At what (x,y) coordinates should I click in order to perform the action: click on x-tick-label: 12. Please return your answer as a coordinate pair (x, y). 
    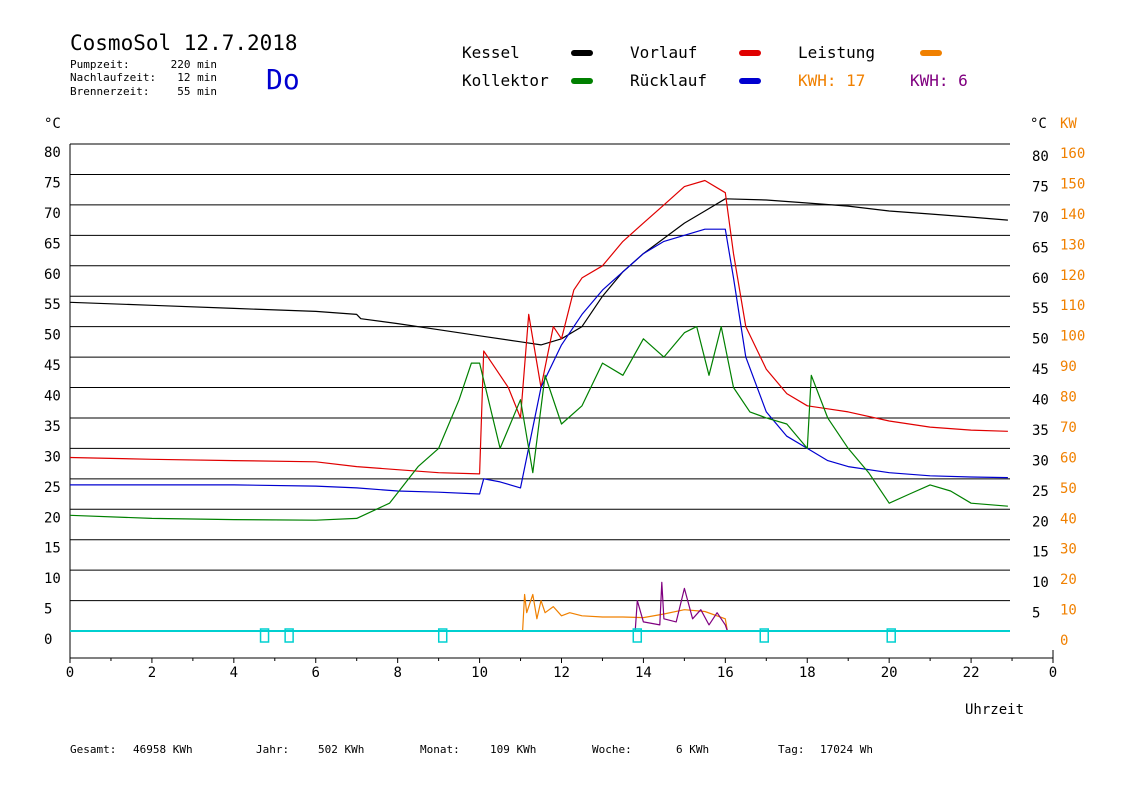
    Looking at the image, I should click on (561, 673).